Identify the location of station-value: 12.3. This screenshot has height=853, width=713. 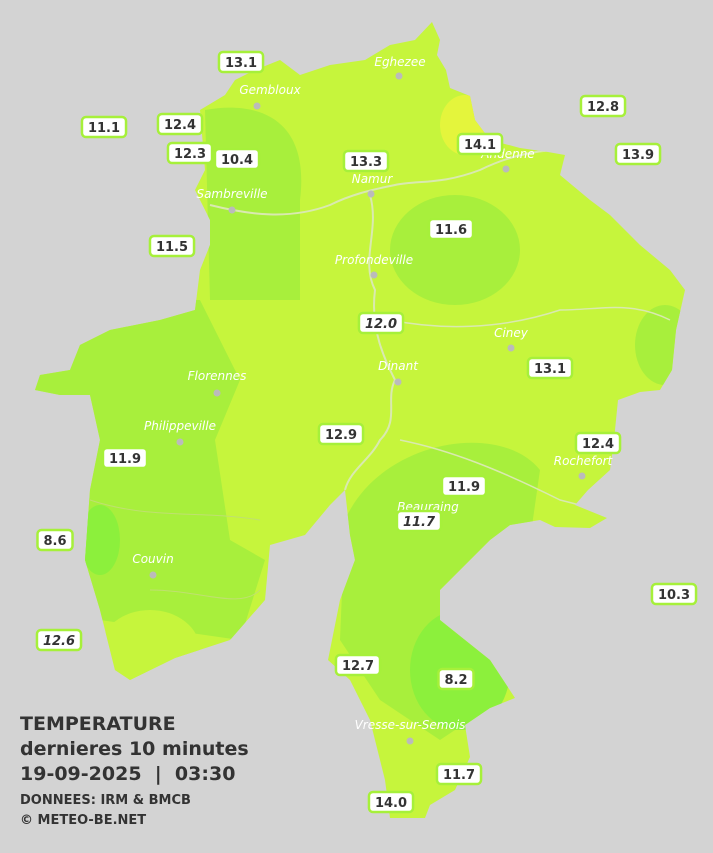
(190, 154).